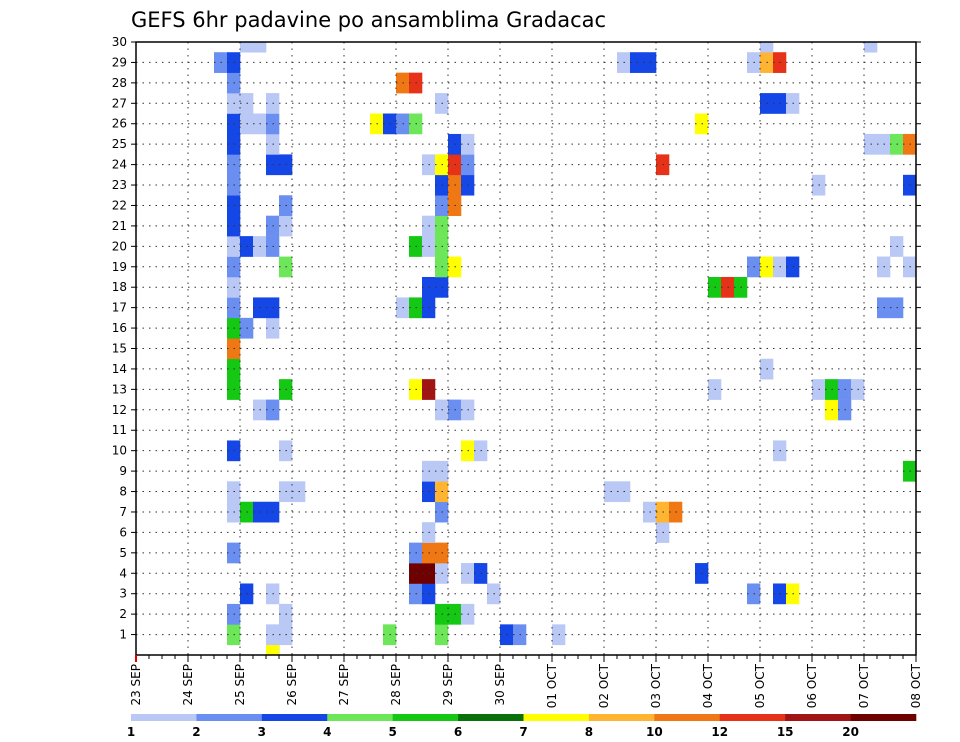 The width and height of the screenshot is (960, 742). What do you see at coordinates (119, 451) in the screenshot?
I see `y-tick-label: 10` at bounding box center [119, 451].